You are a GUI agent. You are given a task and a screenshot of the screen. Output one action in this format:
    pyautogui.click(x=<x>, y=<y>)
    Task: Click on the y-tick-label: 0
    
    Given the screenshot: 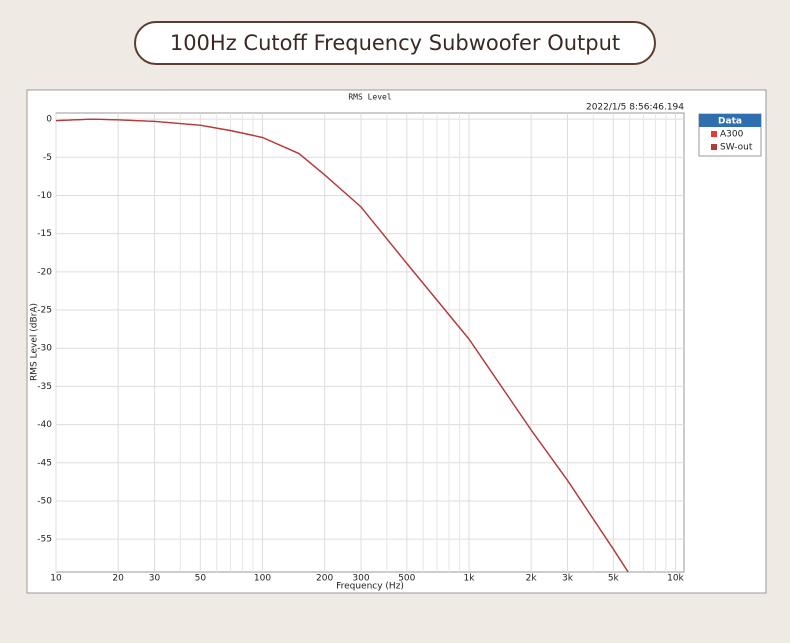 What is the action you would take?
    pyautogui.click(x=49, y=120)
    